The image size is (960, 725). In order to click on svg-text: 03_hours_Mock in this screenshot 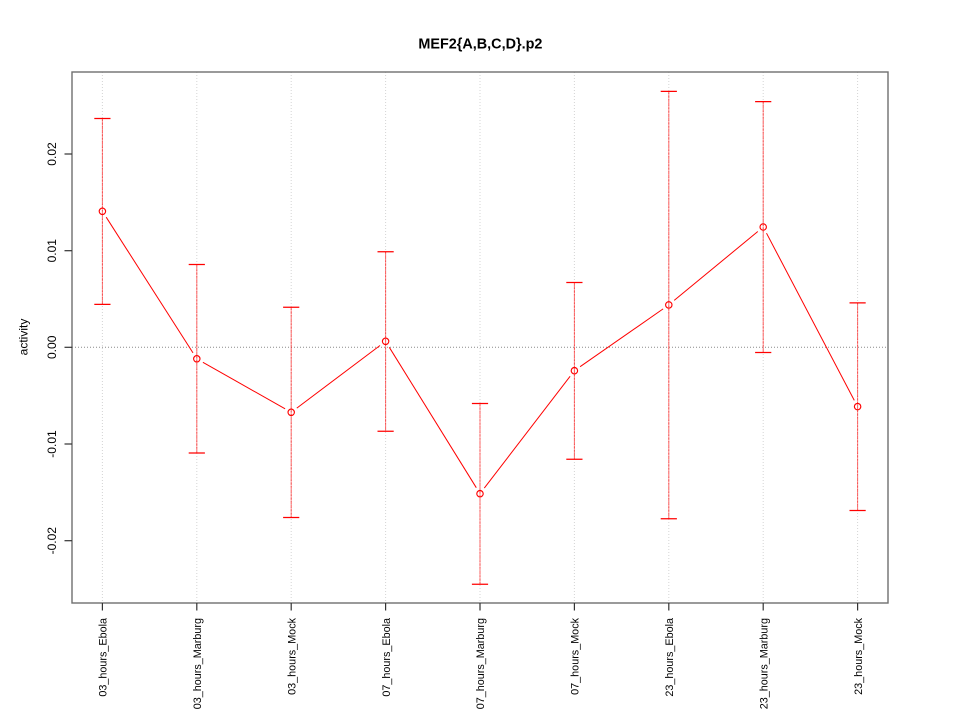, I will do `click(292, 655)`.